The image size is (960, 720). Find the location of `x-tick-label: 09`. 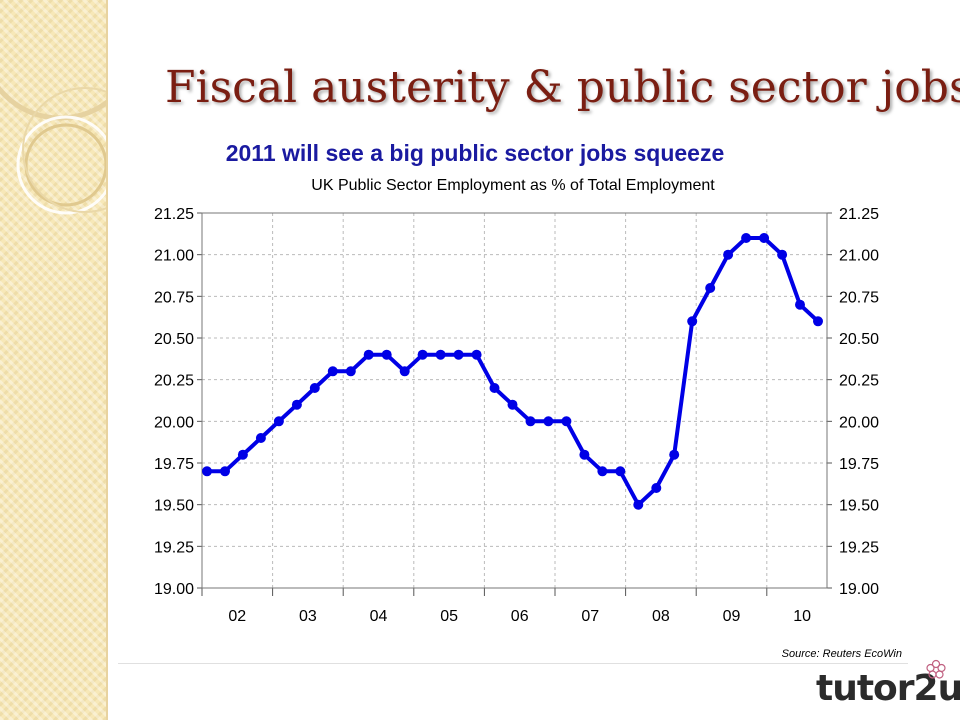

x-tick-label: 09 is located at coordinates (732, 616).